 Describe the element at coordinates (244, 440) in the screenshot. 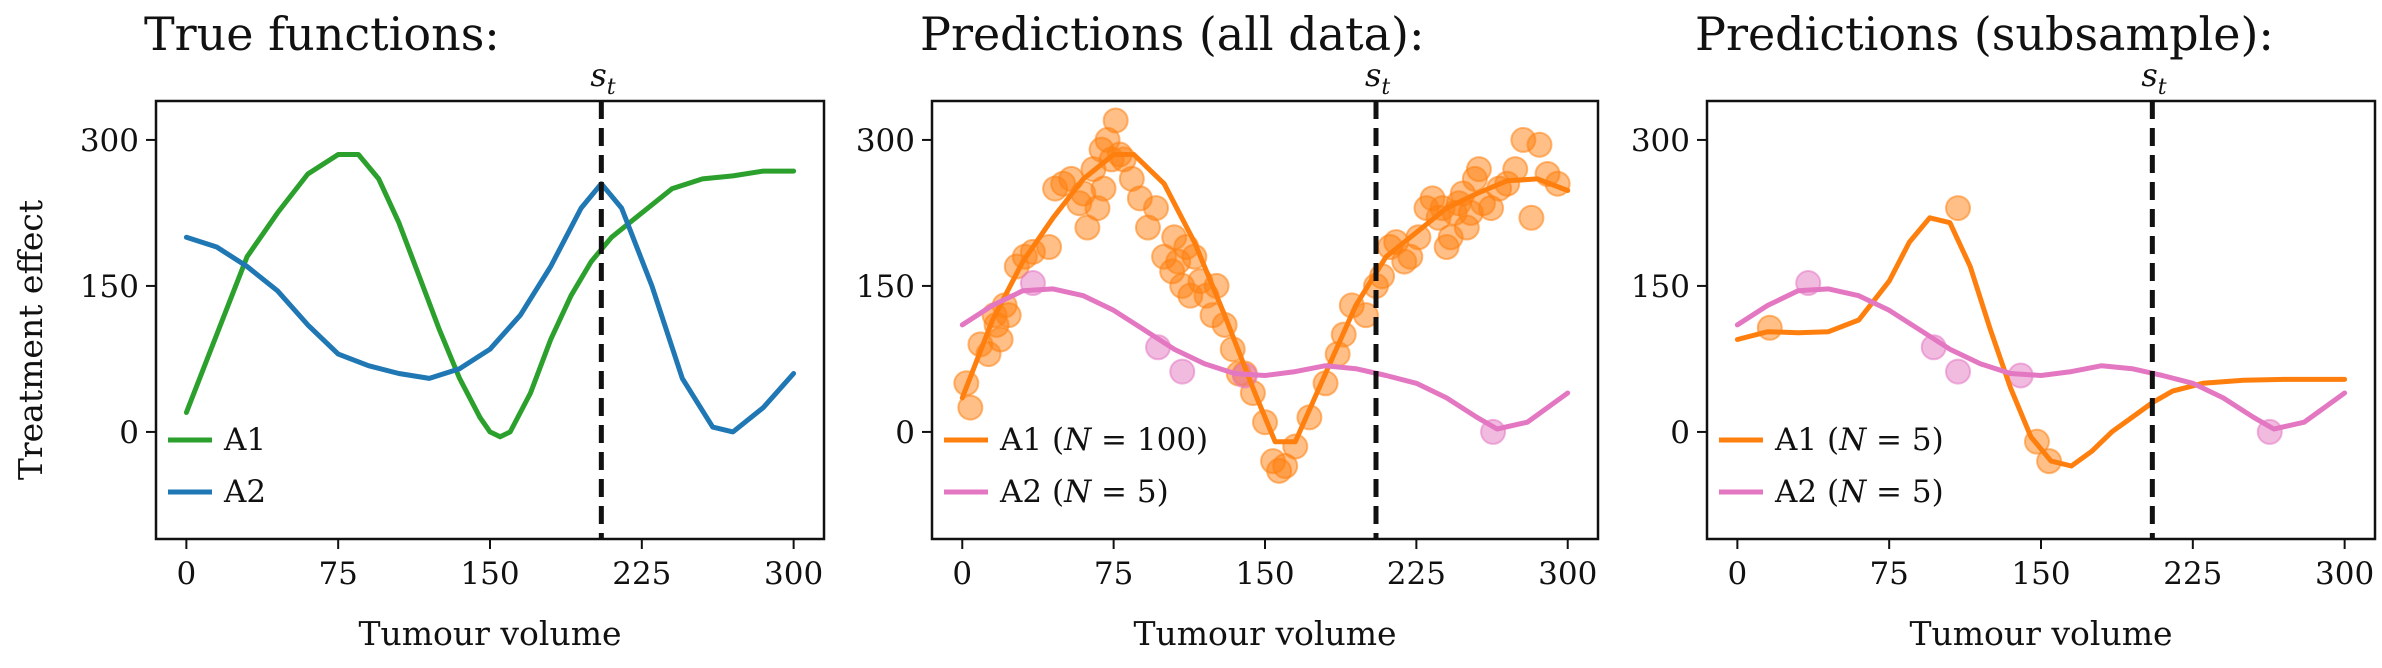

I see `legend-entry: A1` at that location.